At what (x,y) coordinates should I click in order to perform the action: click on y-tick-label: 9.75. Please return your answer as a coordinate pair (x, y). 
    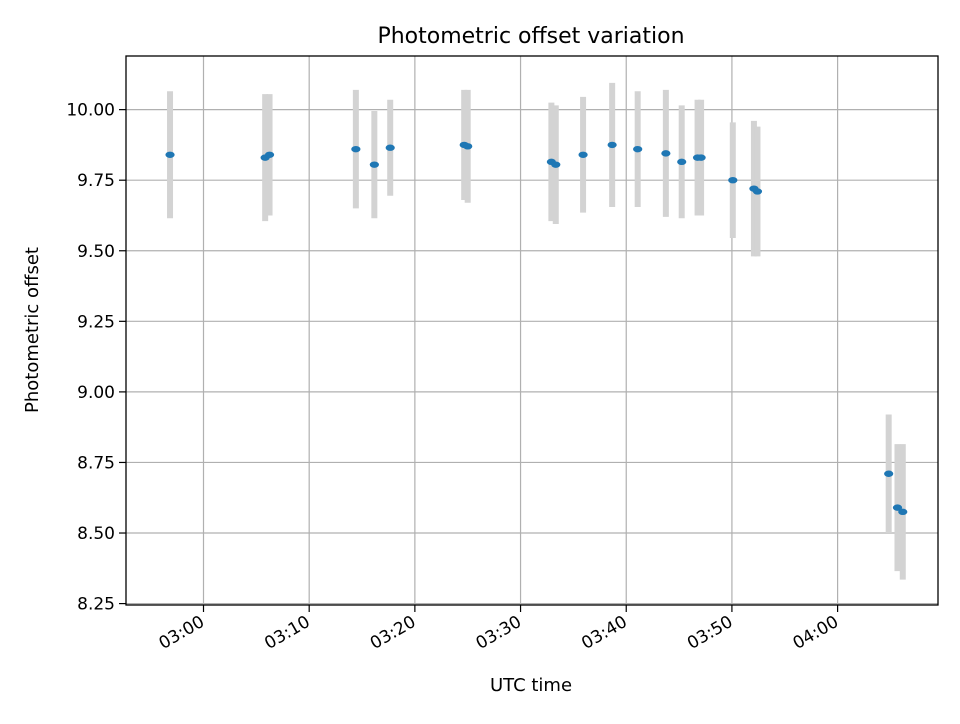
    Looking at the image, I should click on (96, 181).